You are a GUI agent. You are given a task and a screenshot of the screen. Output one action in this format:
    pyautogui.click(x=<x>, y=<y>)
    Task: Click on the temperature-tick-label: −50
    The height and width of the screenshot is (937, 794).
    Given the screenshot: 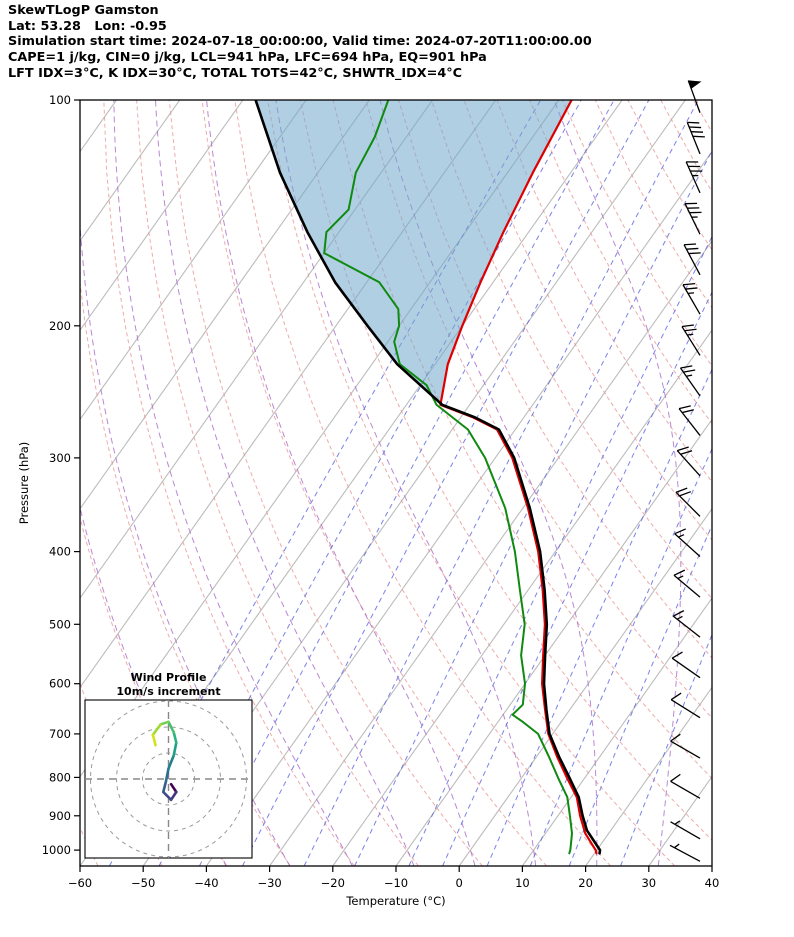 What is the action you would take?
    pyautogui.click(x=143, y=883)
    